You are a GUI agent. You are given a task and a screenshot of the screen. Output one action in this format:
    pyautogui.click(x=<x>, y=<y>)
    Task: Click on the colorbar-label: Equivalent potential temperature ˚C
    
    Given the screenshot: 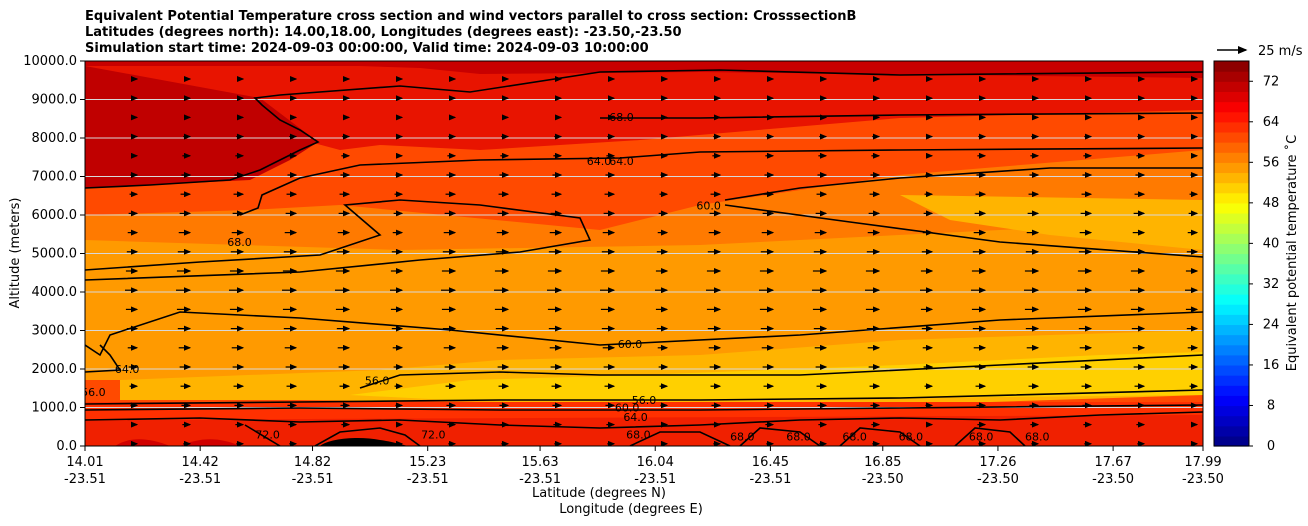 What is the action you would take?
    pyautogui.click(x=1292, y=253)
    